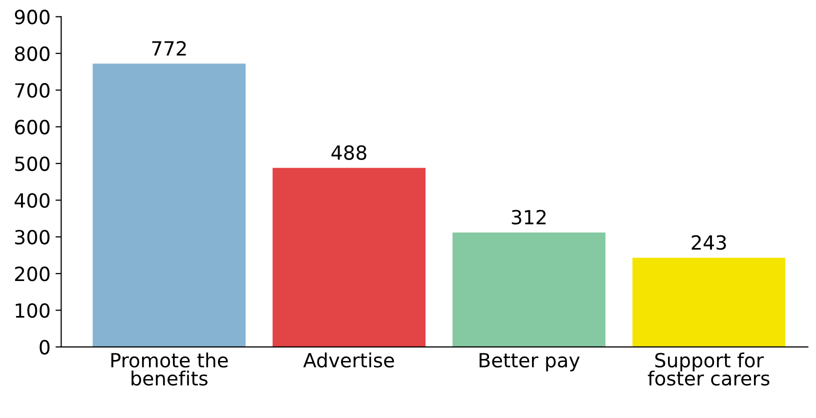 Image resolution: width=816 pixels, height=418 pixels. What do you see at coordinates (45, 347) in the screenshot?
I see `y-tick-label: 0` at bounding box center [45, 347].